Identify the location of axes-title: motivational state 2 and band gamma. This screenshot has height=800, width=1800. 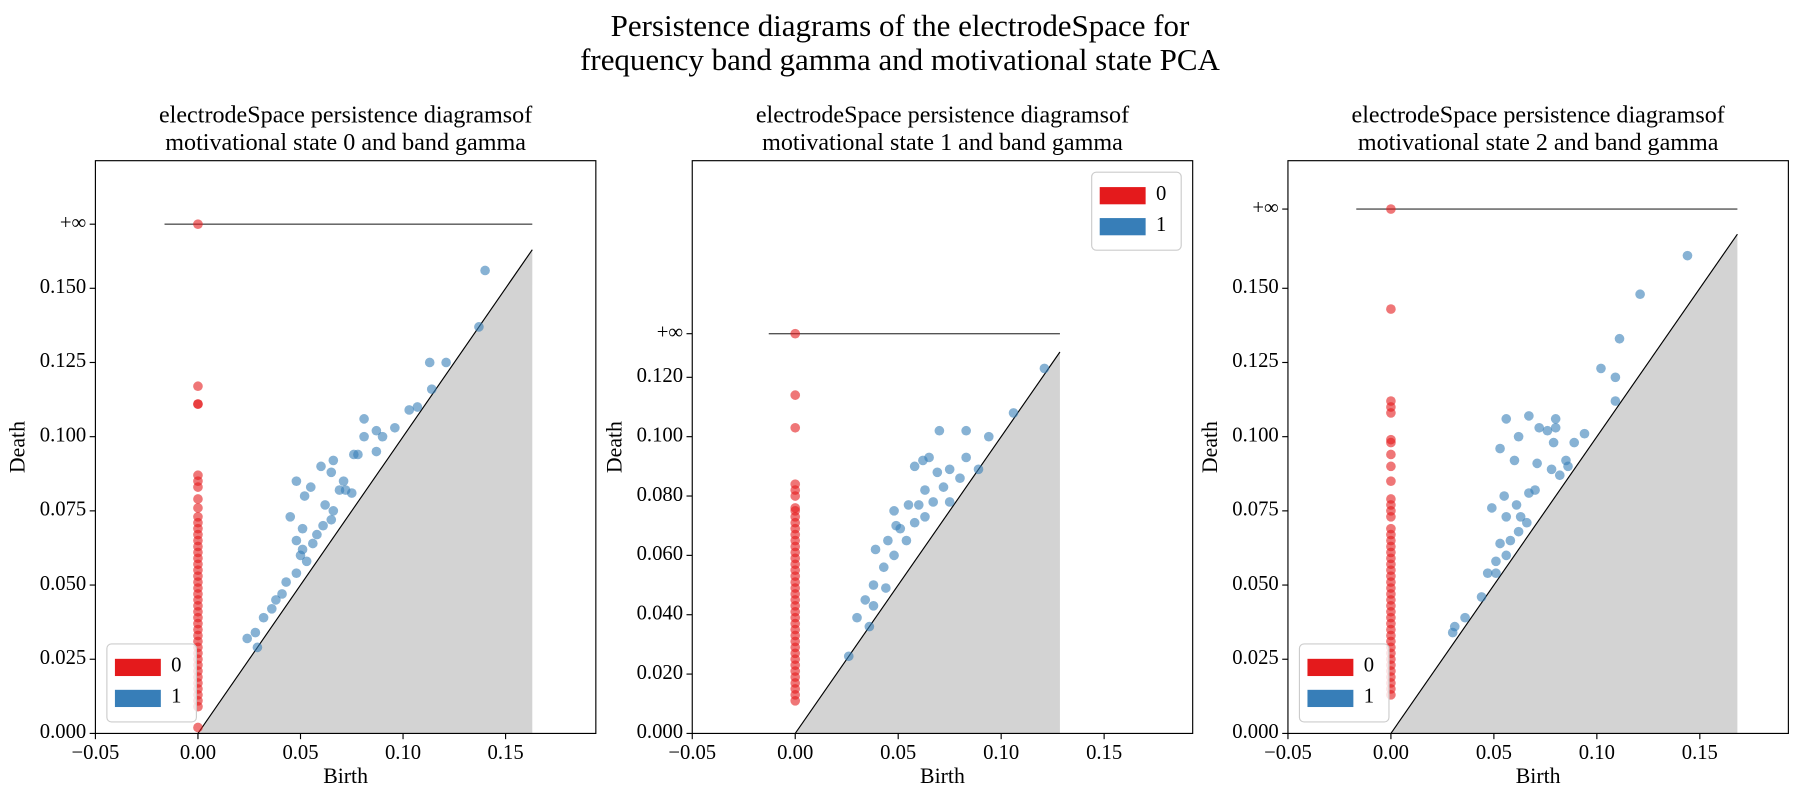
(1538, 143).